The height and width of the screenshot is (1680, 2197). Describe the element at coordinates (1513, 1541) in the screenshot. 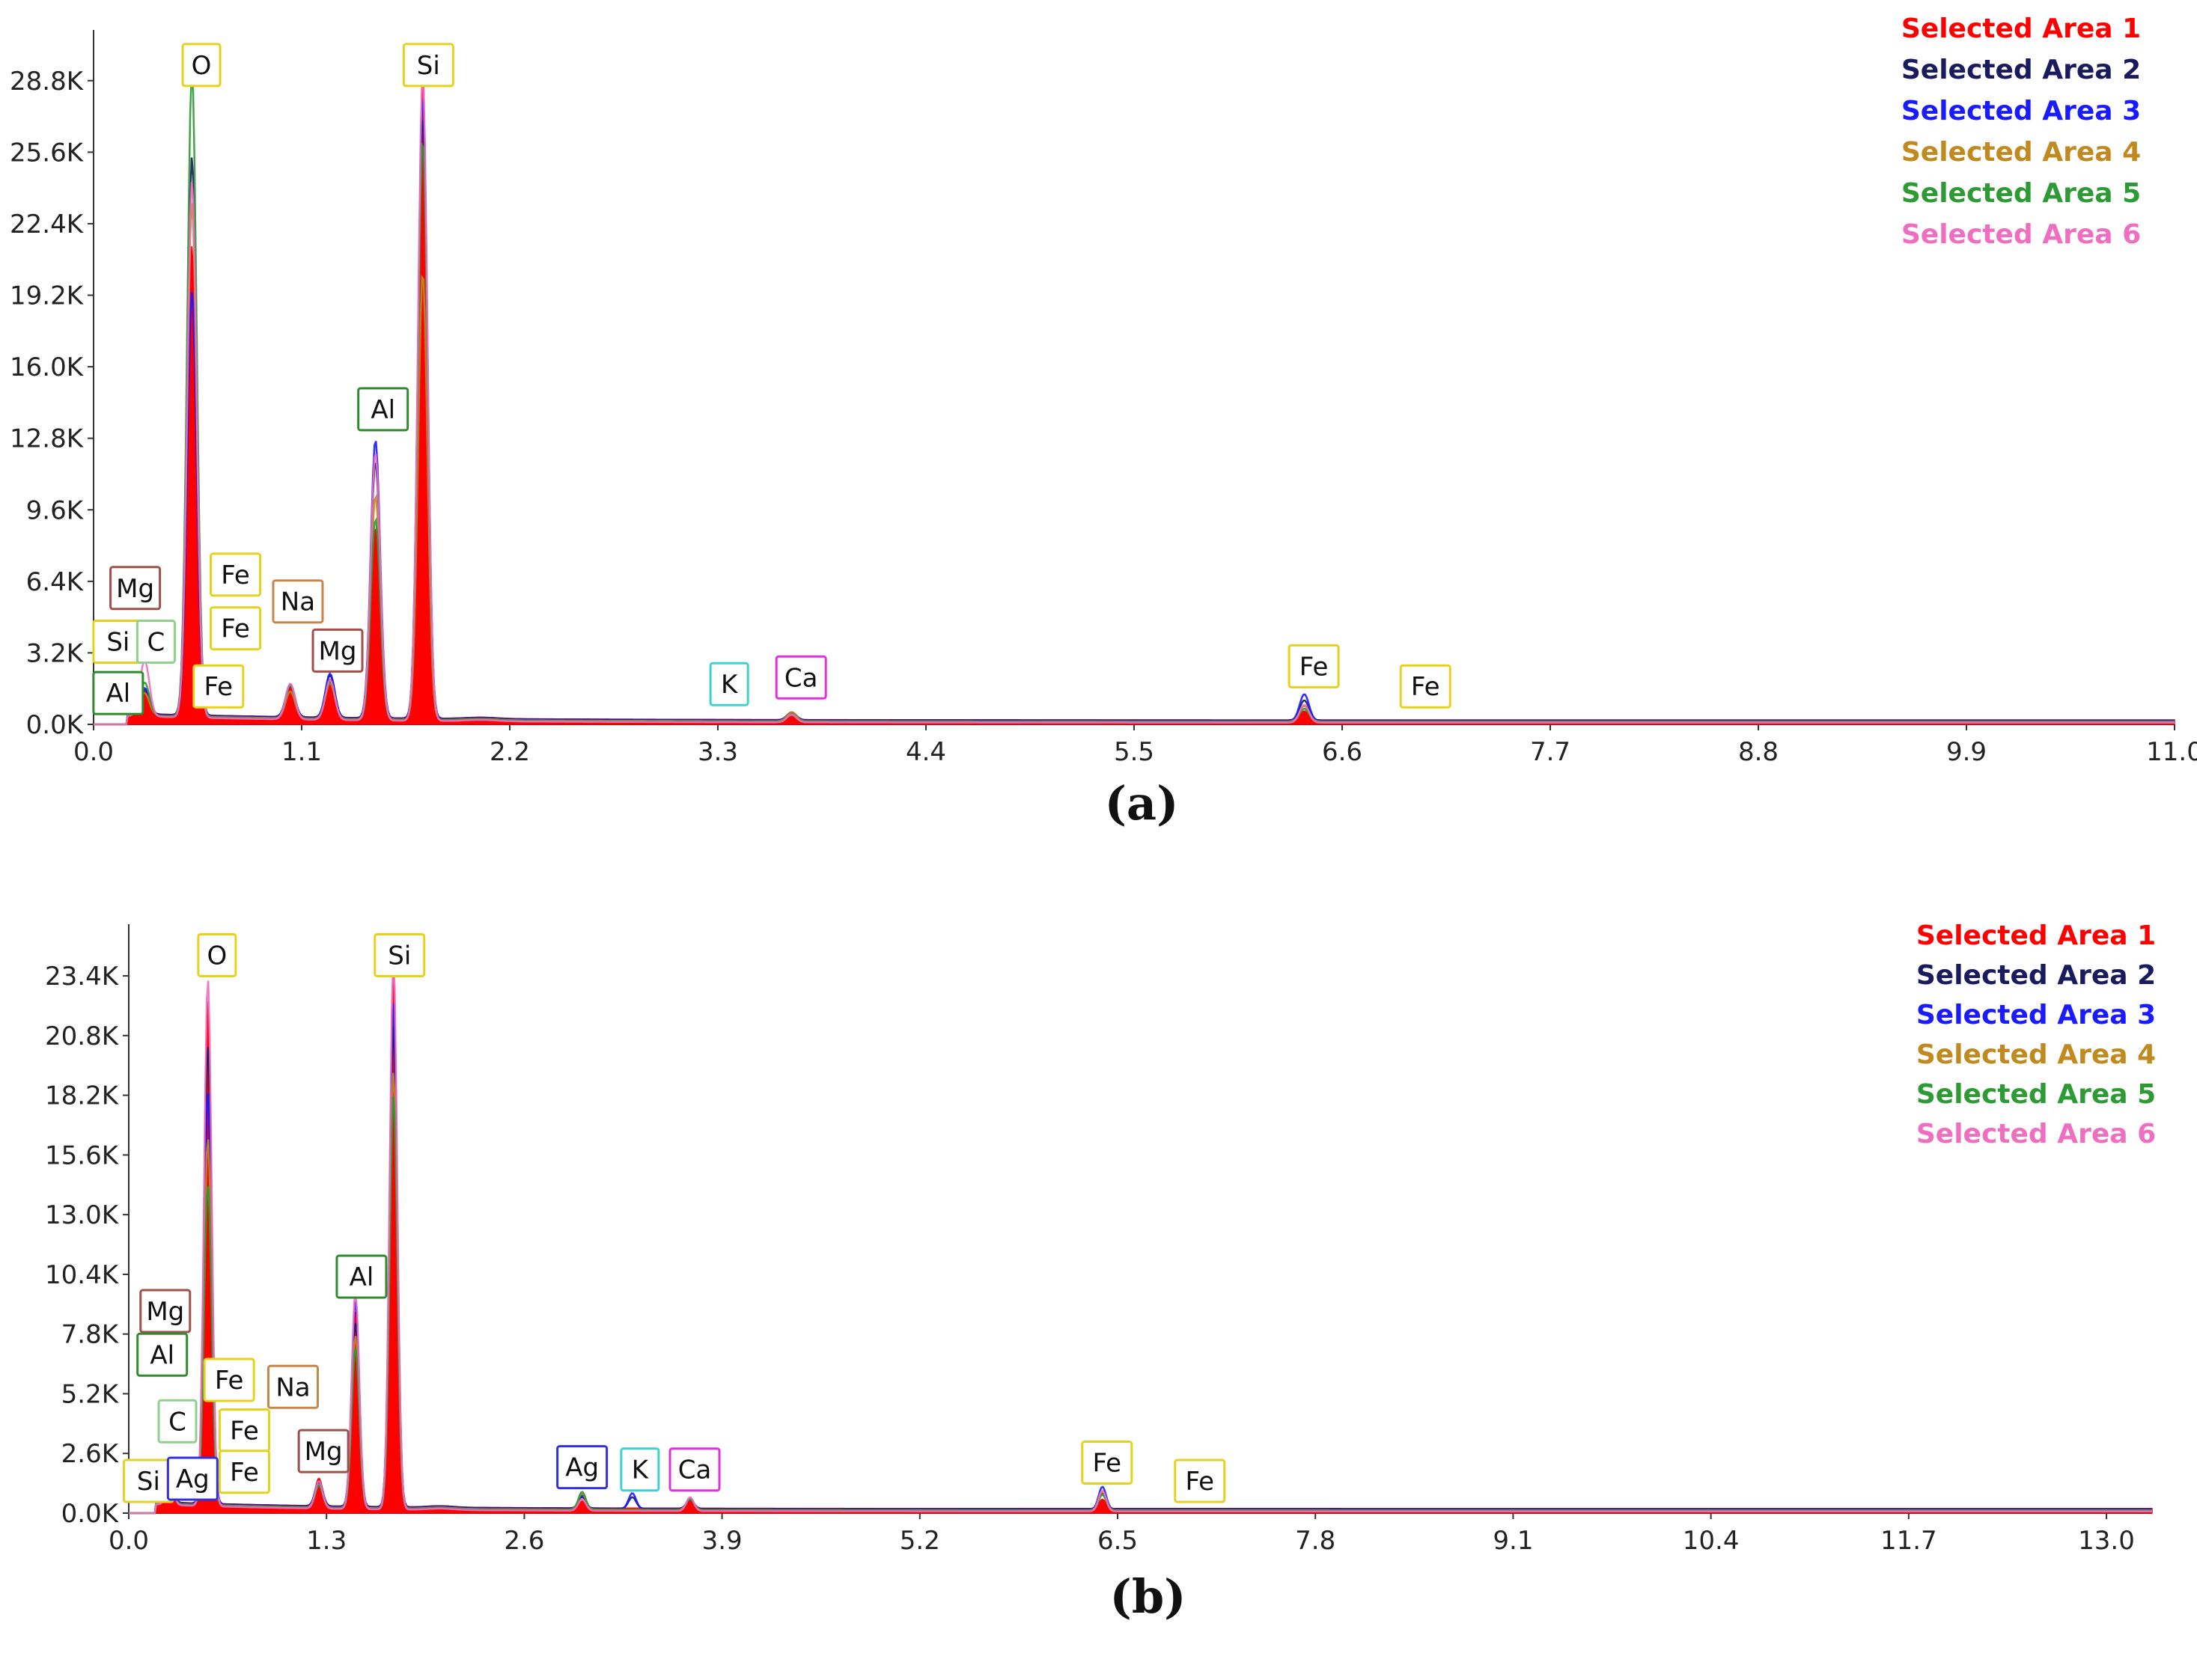

I see `x-tick-label: 9.1` at that location.